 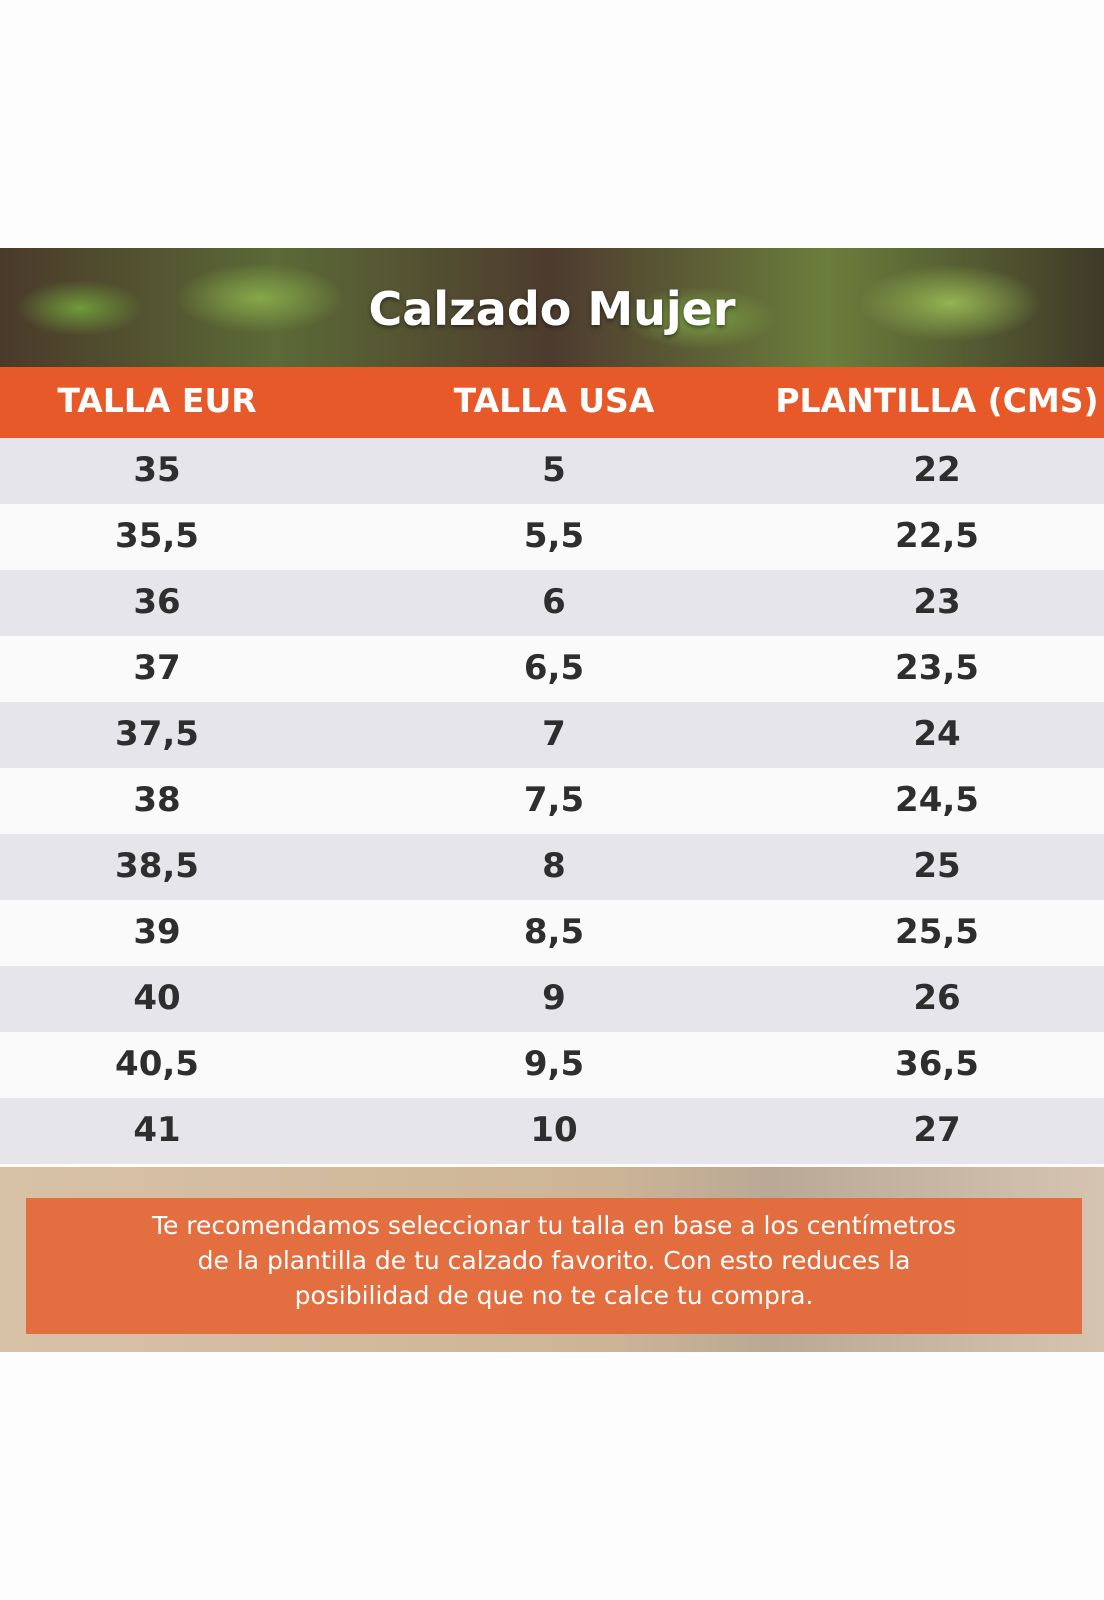 I want to click on table-cell: 40, so click(x=157, y=998).